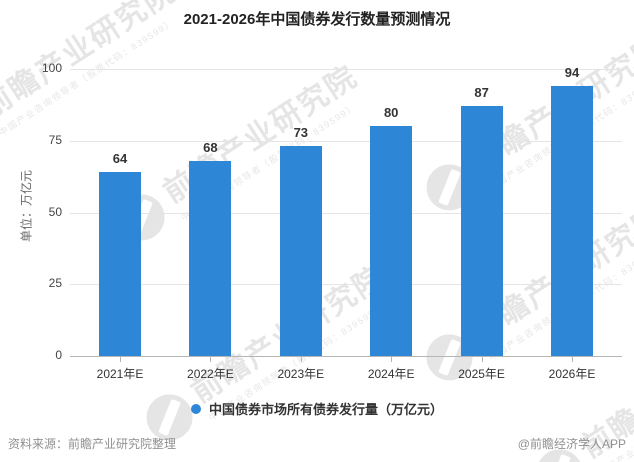 The height and width of the screenshot is (462, 634). I want to click on x-axis-label: 2024年E, so click(391, 374).